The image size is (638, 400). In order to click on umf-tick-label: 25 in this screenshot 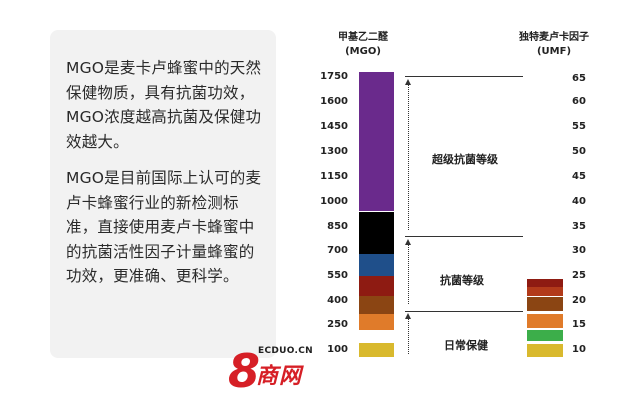, I will do `click(579, 275)`.